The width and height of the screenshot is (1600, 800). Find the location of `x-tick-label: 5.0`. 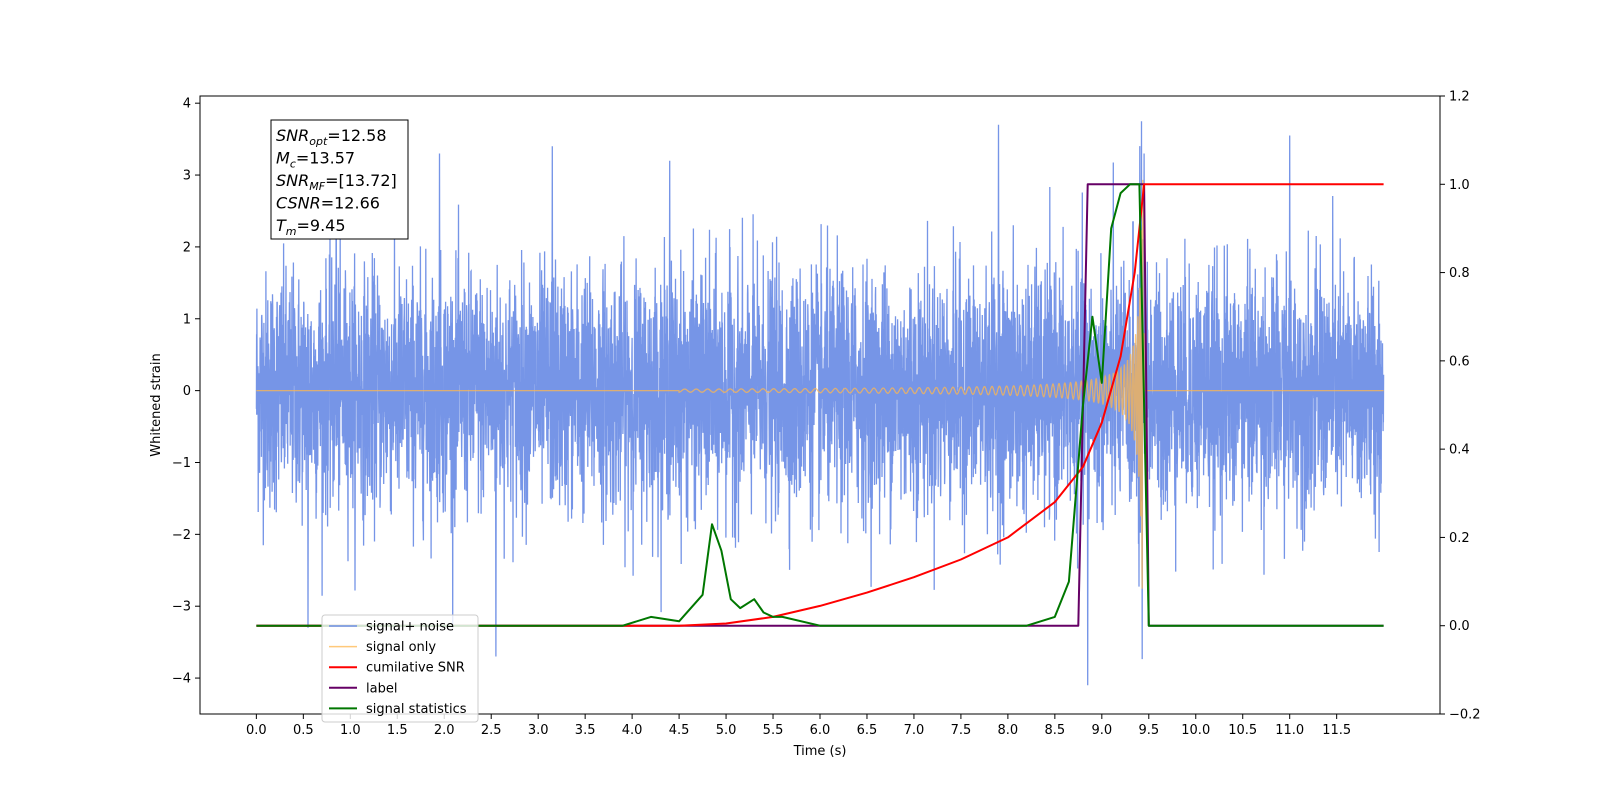

x-tick-label: 5.0 is located at coordinates (726, 730).